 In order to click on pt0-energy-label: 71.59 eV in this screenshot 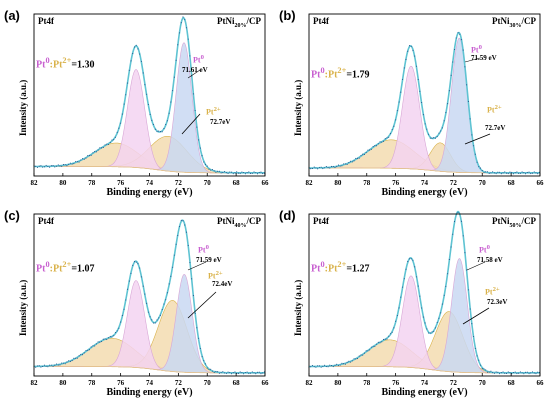, I will do `click(209, 260)`.